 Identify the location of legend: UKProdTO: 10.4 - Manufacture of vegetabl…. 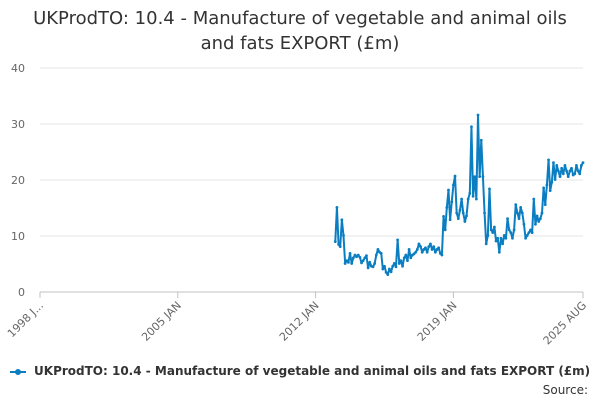
(300, 371).